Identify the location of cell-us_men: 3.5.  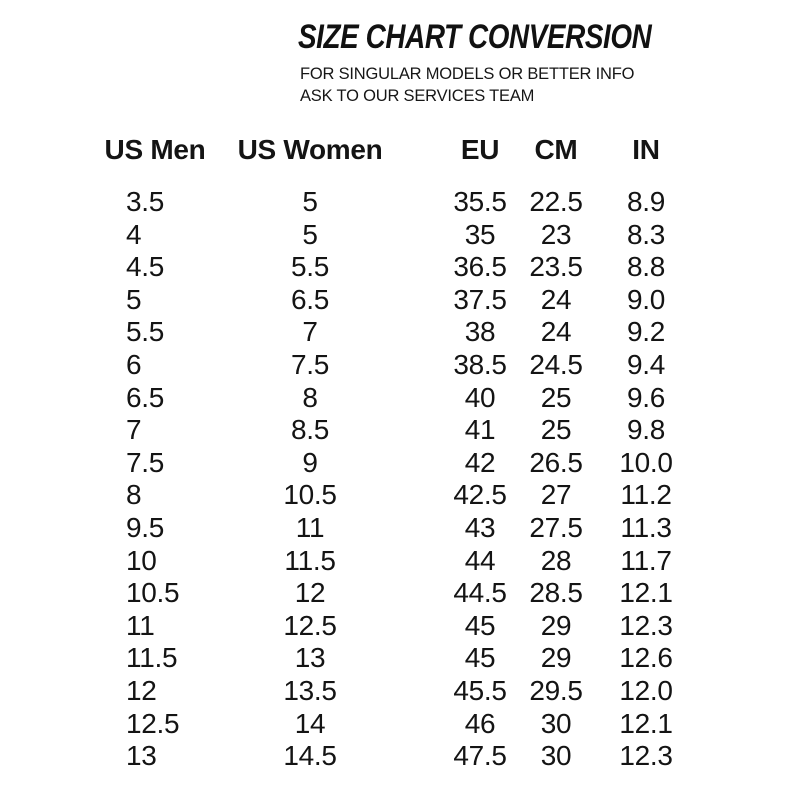
(145, 201).